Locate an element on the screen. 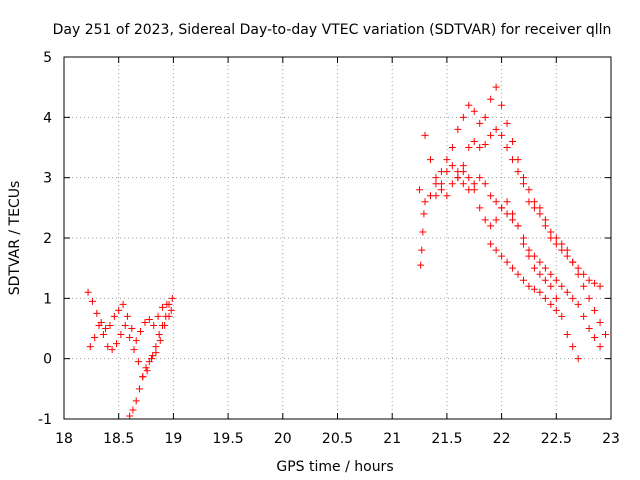 The height and width of the screenshot is (480, 640). series-s4 is located at coordinates (510, 207).